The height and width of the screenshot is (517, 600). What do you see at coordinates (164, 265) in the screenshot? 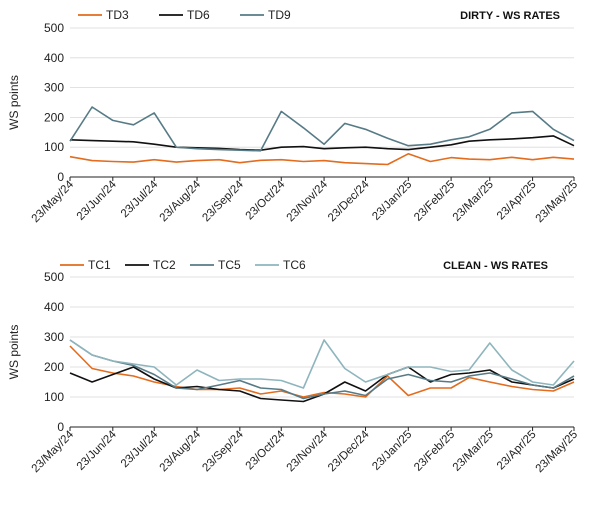
I see `legend-label-tc2: TC2` at bounding box center [164, 265].